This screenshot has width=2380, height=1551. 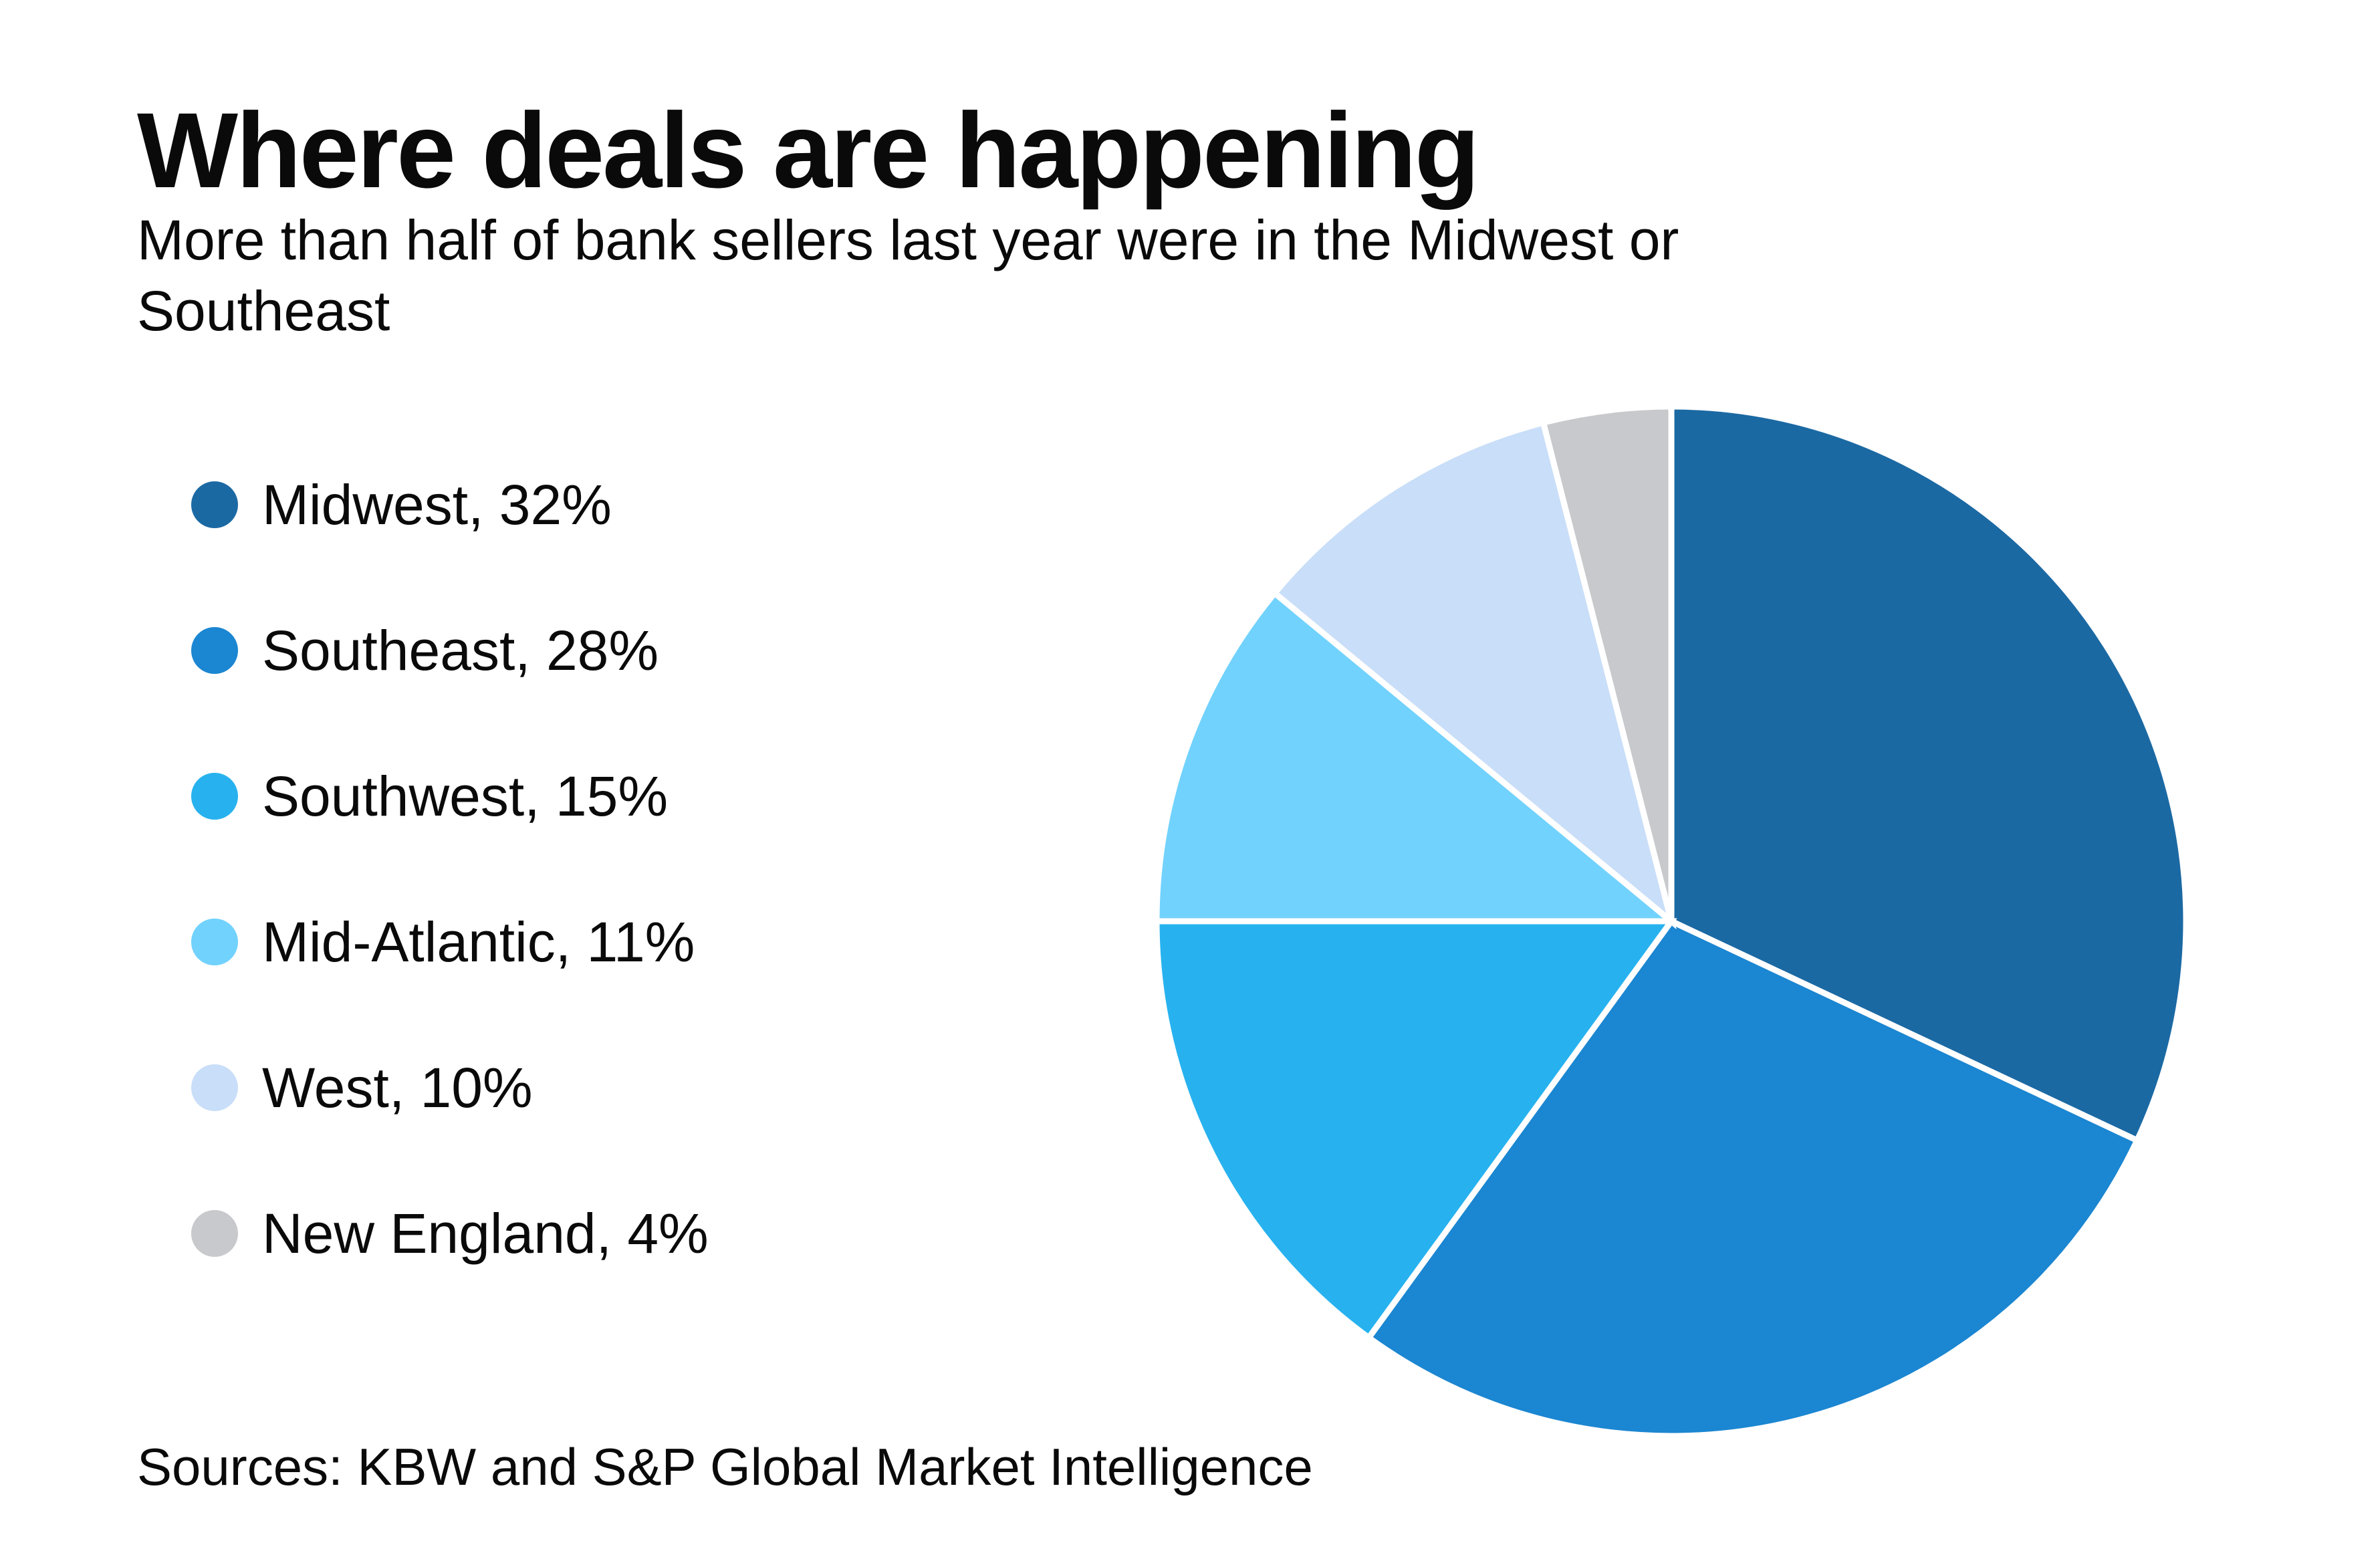 What do you see at coordinates (1752, 1178) in the screenshot?
I see `pie-slice-southeast` at bounding box center [1752, 1178].